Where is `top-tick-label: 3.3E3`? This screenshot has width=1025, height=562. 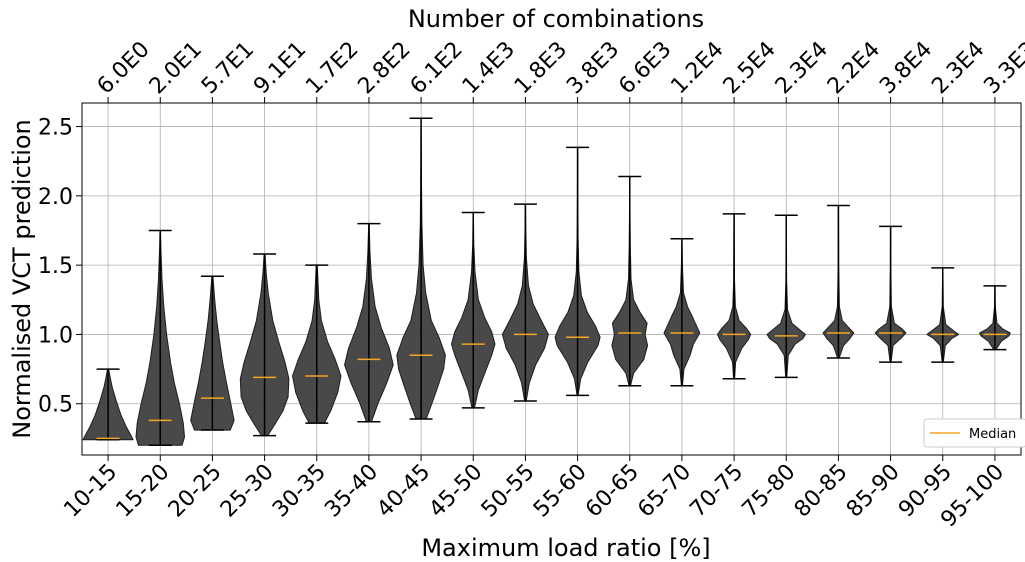
top-tick-label: 3.3E3 is located at coordinates (1002, 68).